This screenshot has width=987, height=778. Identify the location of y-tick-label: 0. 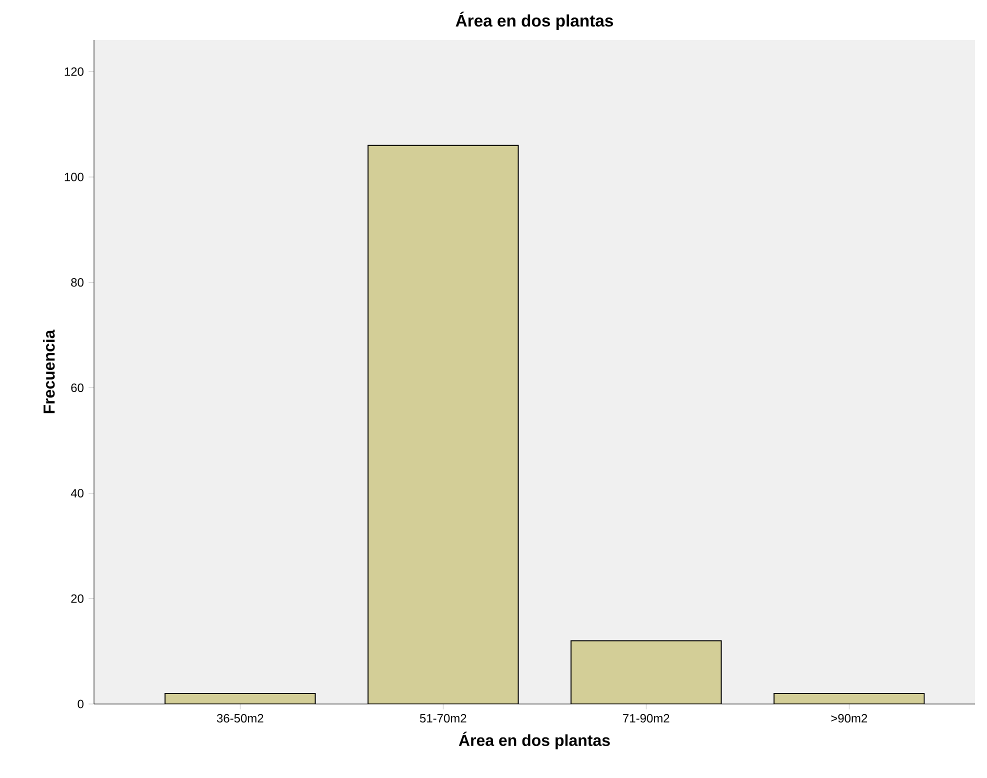
(81, 704).